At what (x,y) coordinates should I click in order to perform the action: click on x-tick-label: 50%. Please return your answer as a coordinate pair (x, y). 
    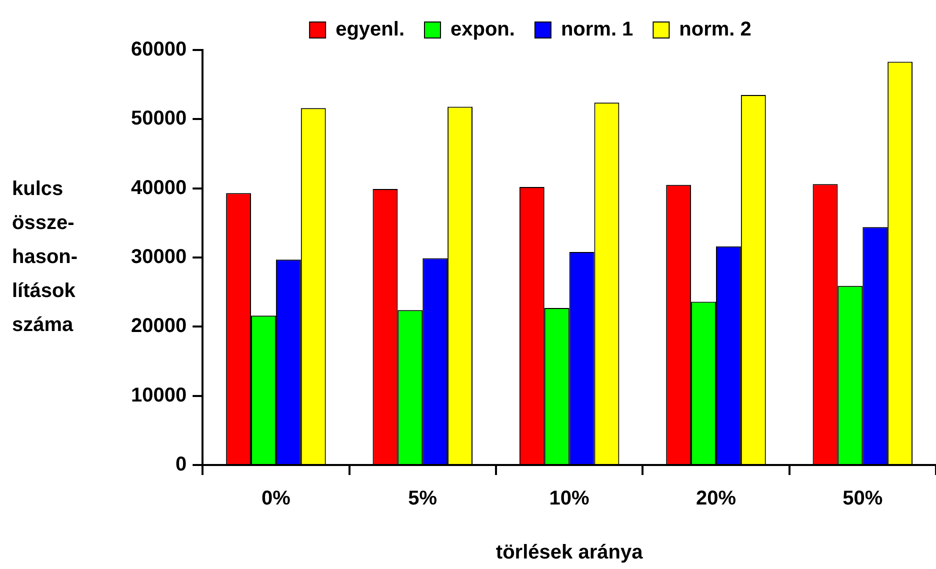
    Looking at the image, I should click on (862, 499).